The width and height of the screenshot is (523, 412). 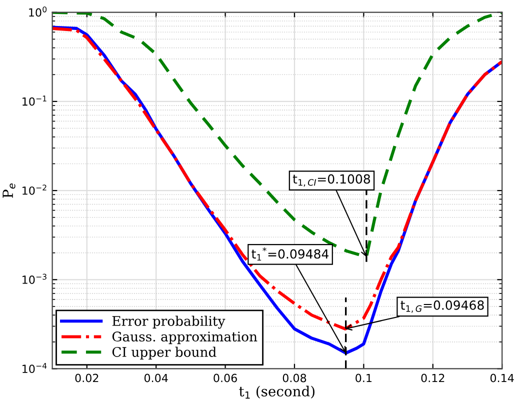 I want to click on x-tick-label: 0.12, so click(x=432, y=378).